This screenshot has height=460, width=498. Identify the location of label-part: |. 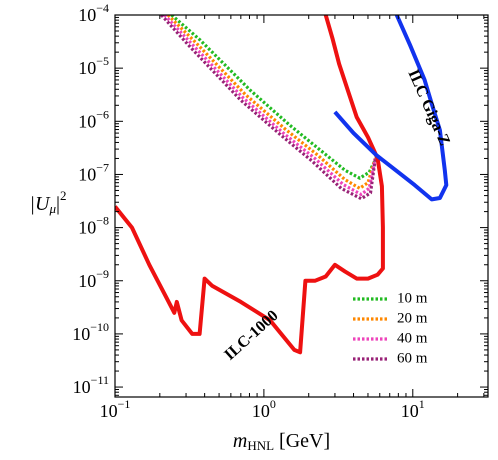
(58, 204).